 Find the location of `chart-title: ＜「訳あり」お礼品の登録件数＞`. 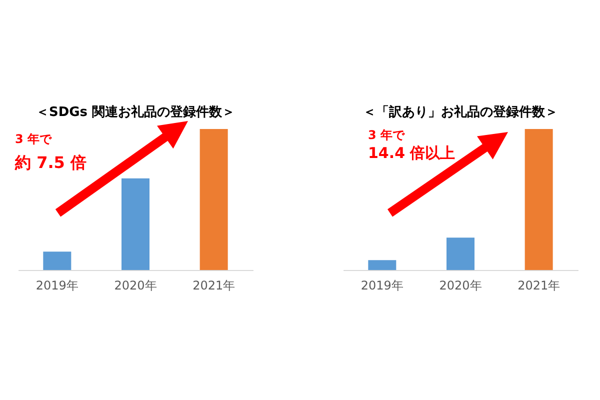

chart-title: ＜「訳あり」お礼品の登録件数＞ is located at coordinates (460, 112).